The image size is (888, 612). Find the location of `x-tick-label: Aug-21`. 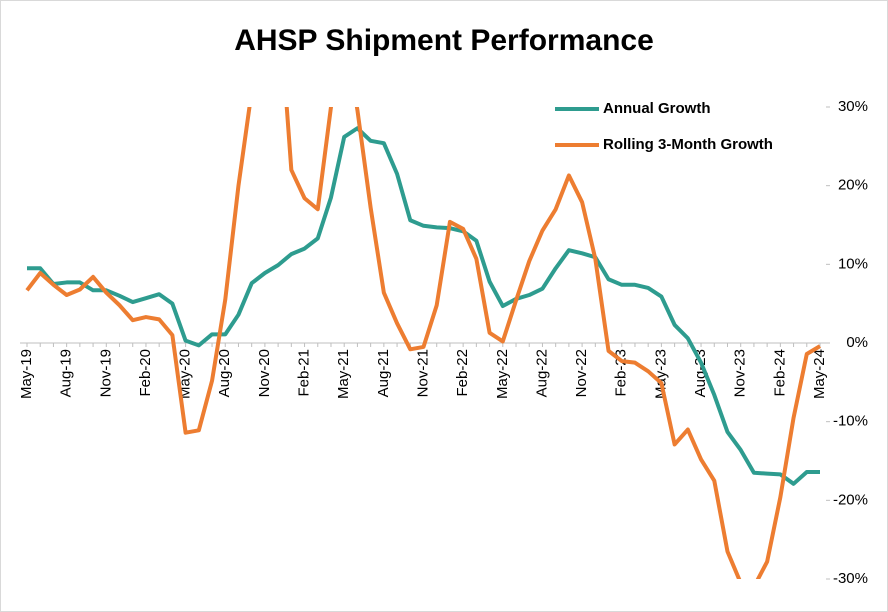

x-tick-label: Aug-21 is located at coordinates (383, 373).